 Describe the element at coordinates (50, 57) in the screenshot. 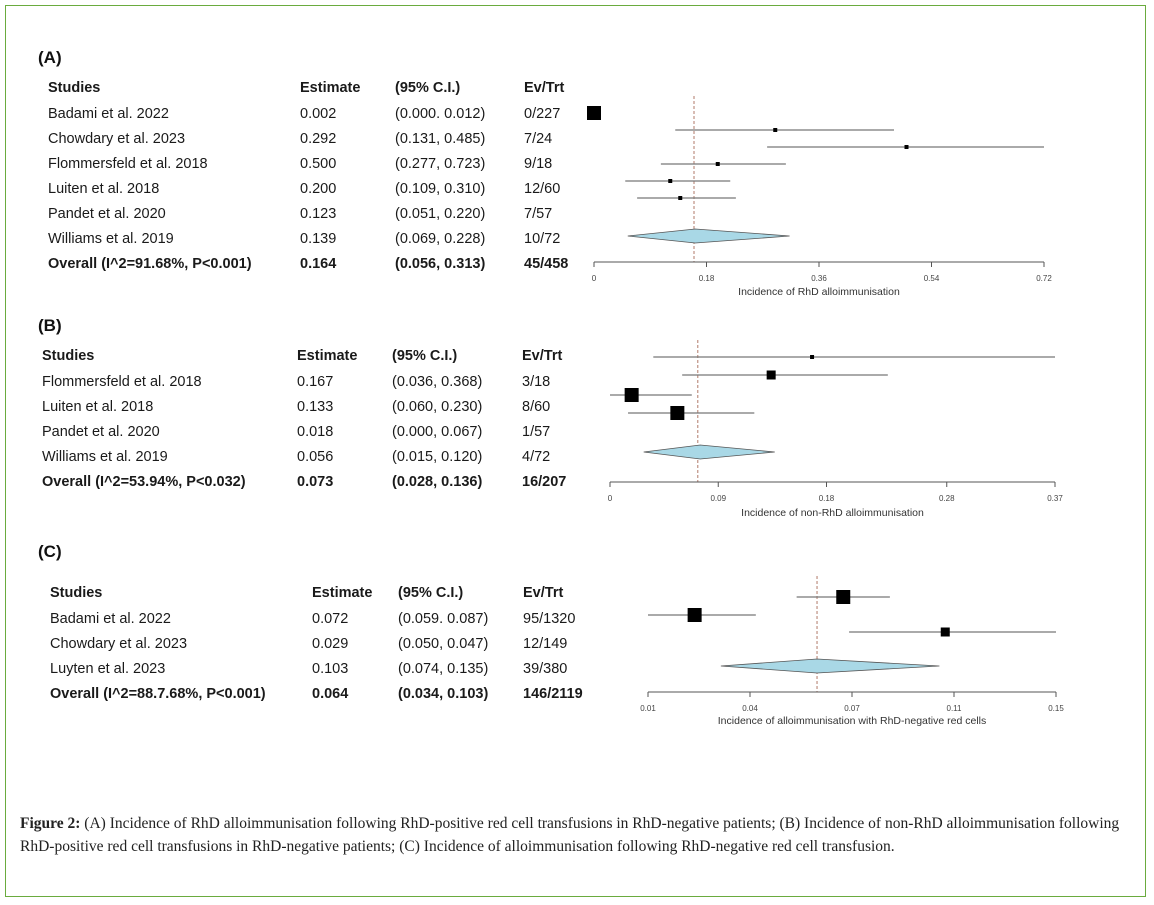

I see `panel-a-label: (A)` at that location.